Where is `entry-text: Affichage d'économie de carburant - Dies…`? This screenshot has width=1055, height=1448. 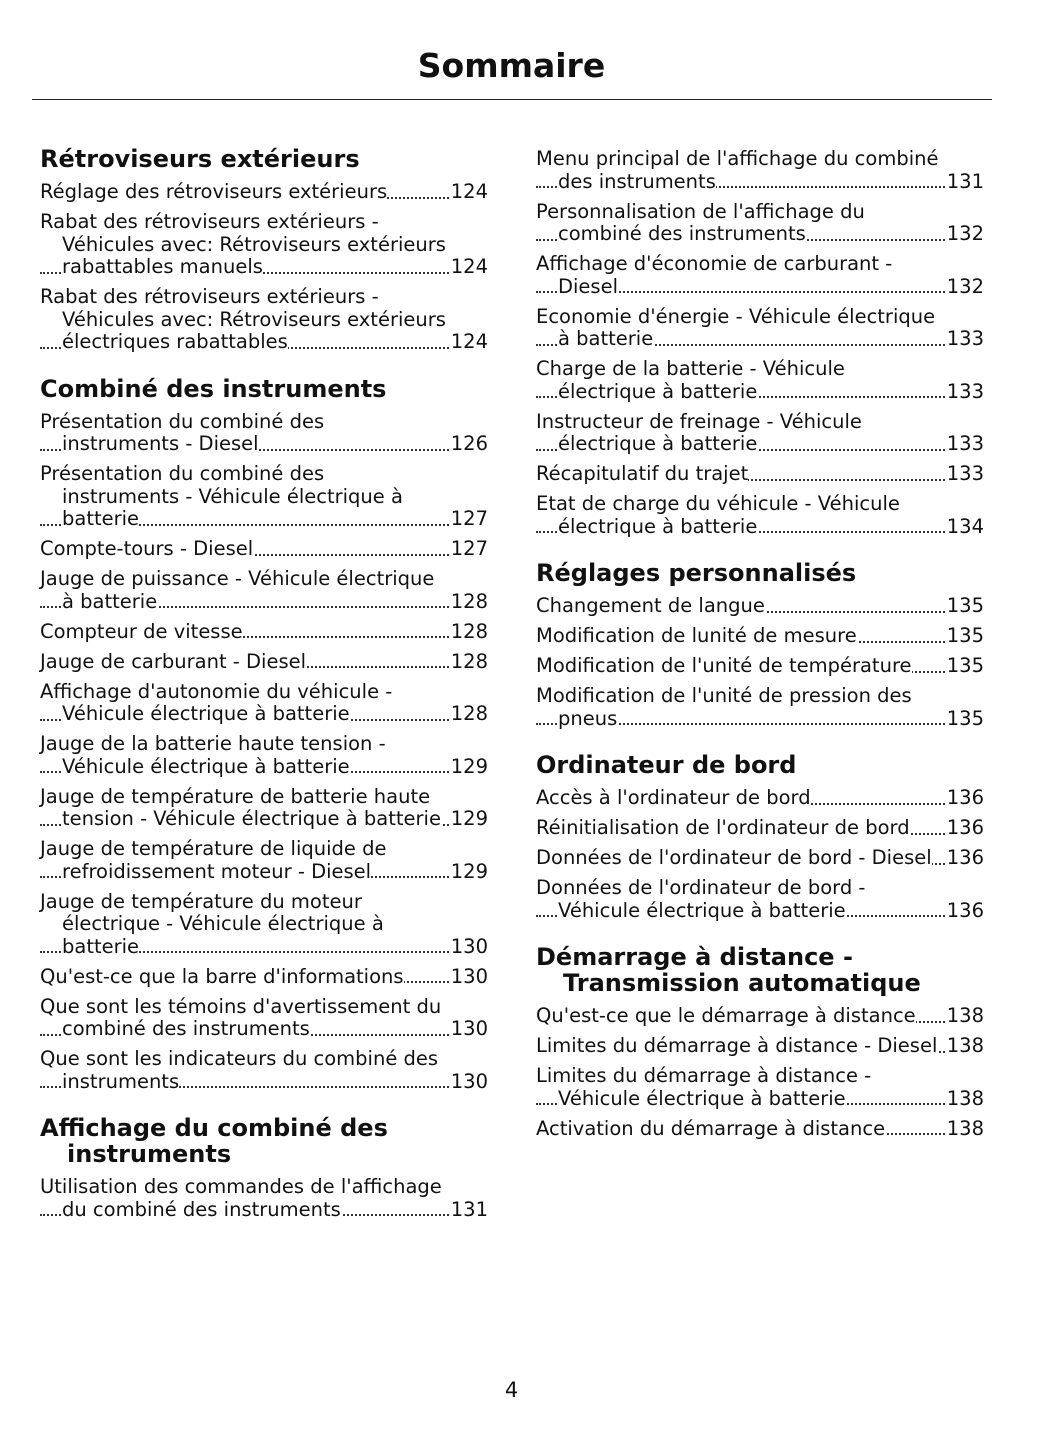 entry-text: Affichage d'économie de carburant - Dies… is located at coordinates (714, 275).